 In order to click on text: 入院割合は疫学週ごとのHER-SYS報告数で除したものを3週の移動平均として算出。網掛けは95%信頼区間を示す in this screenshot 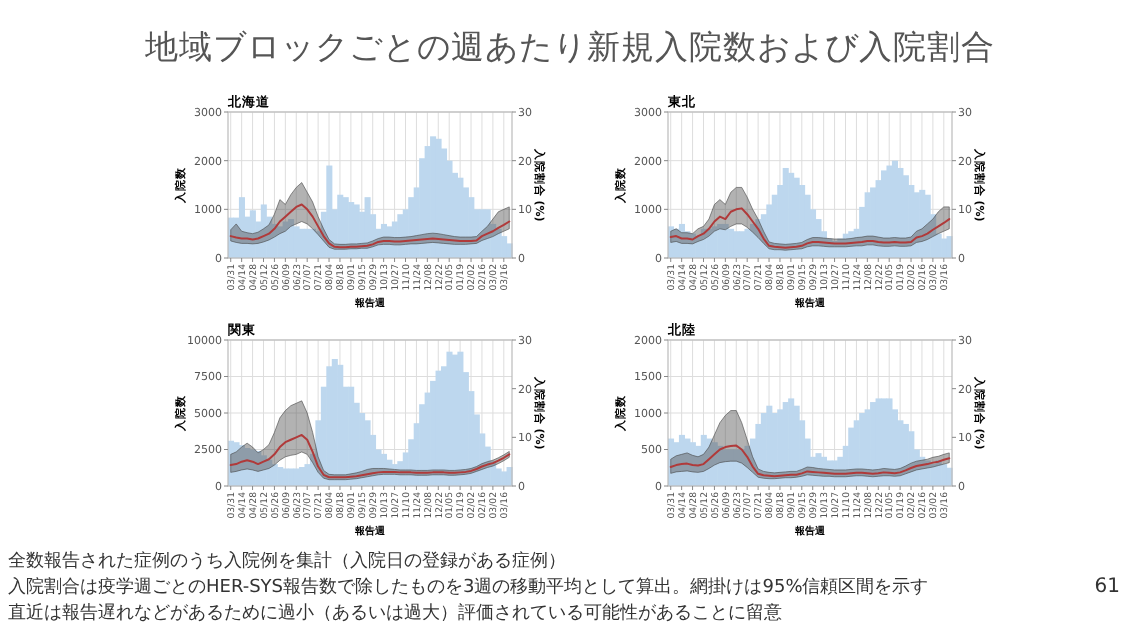, I will do `click(468, 587)`.